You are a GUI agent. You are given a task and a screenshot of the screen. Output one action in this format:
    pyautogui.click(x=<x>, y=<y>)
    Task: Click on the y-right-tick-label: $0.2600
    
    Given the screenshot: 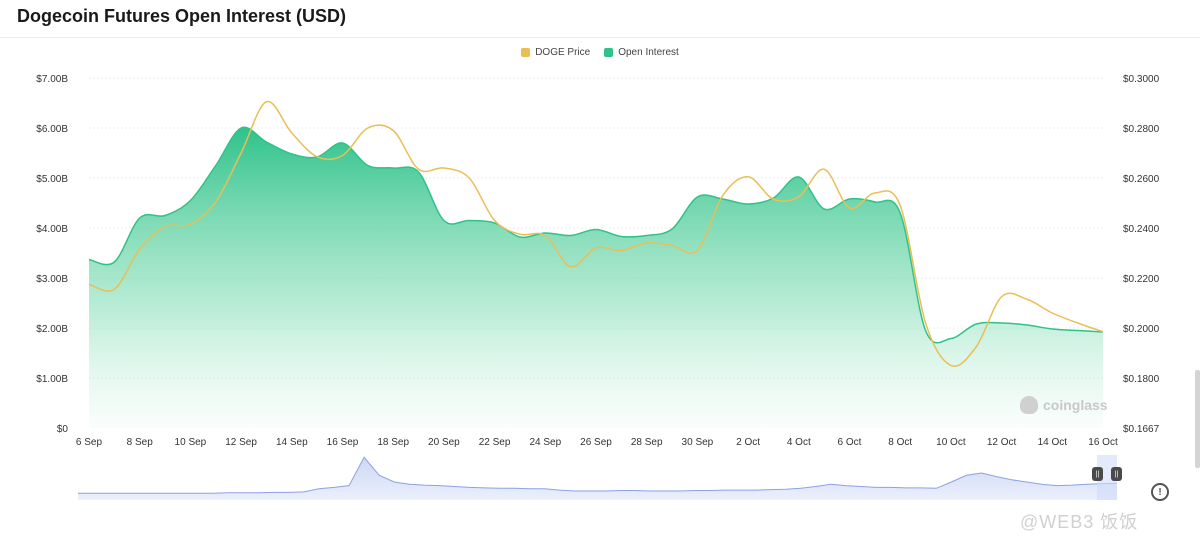 What is the action you would take?
    pyautogui.click(x=1141, y=179)
    